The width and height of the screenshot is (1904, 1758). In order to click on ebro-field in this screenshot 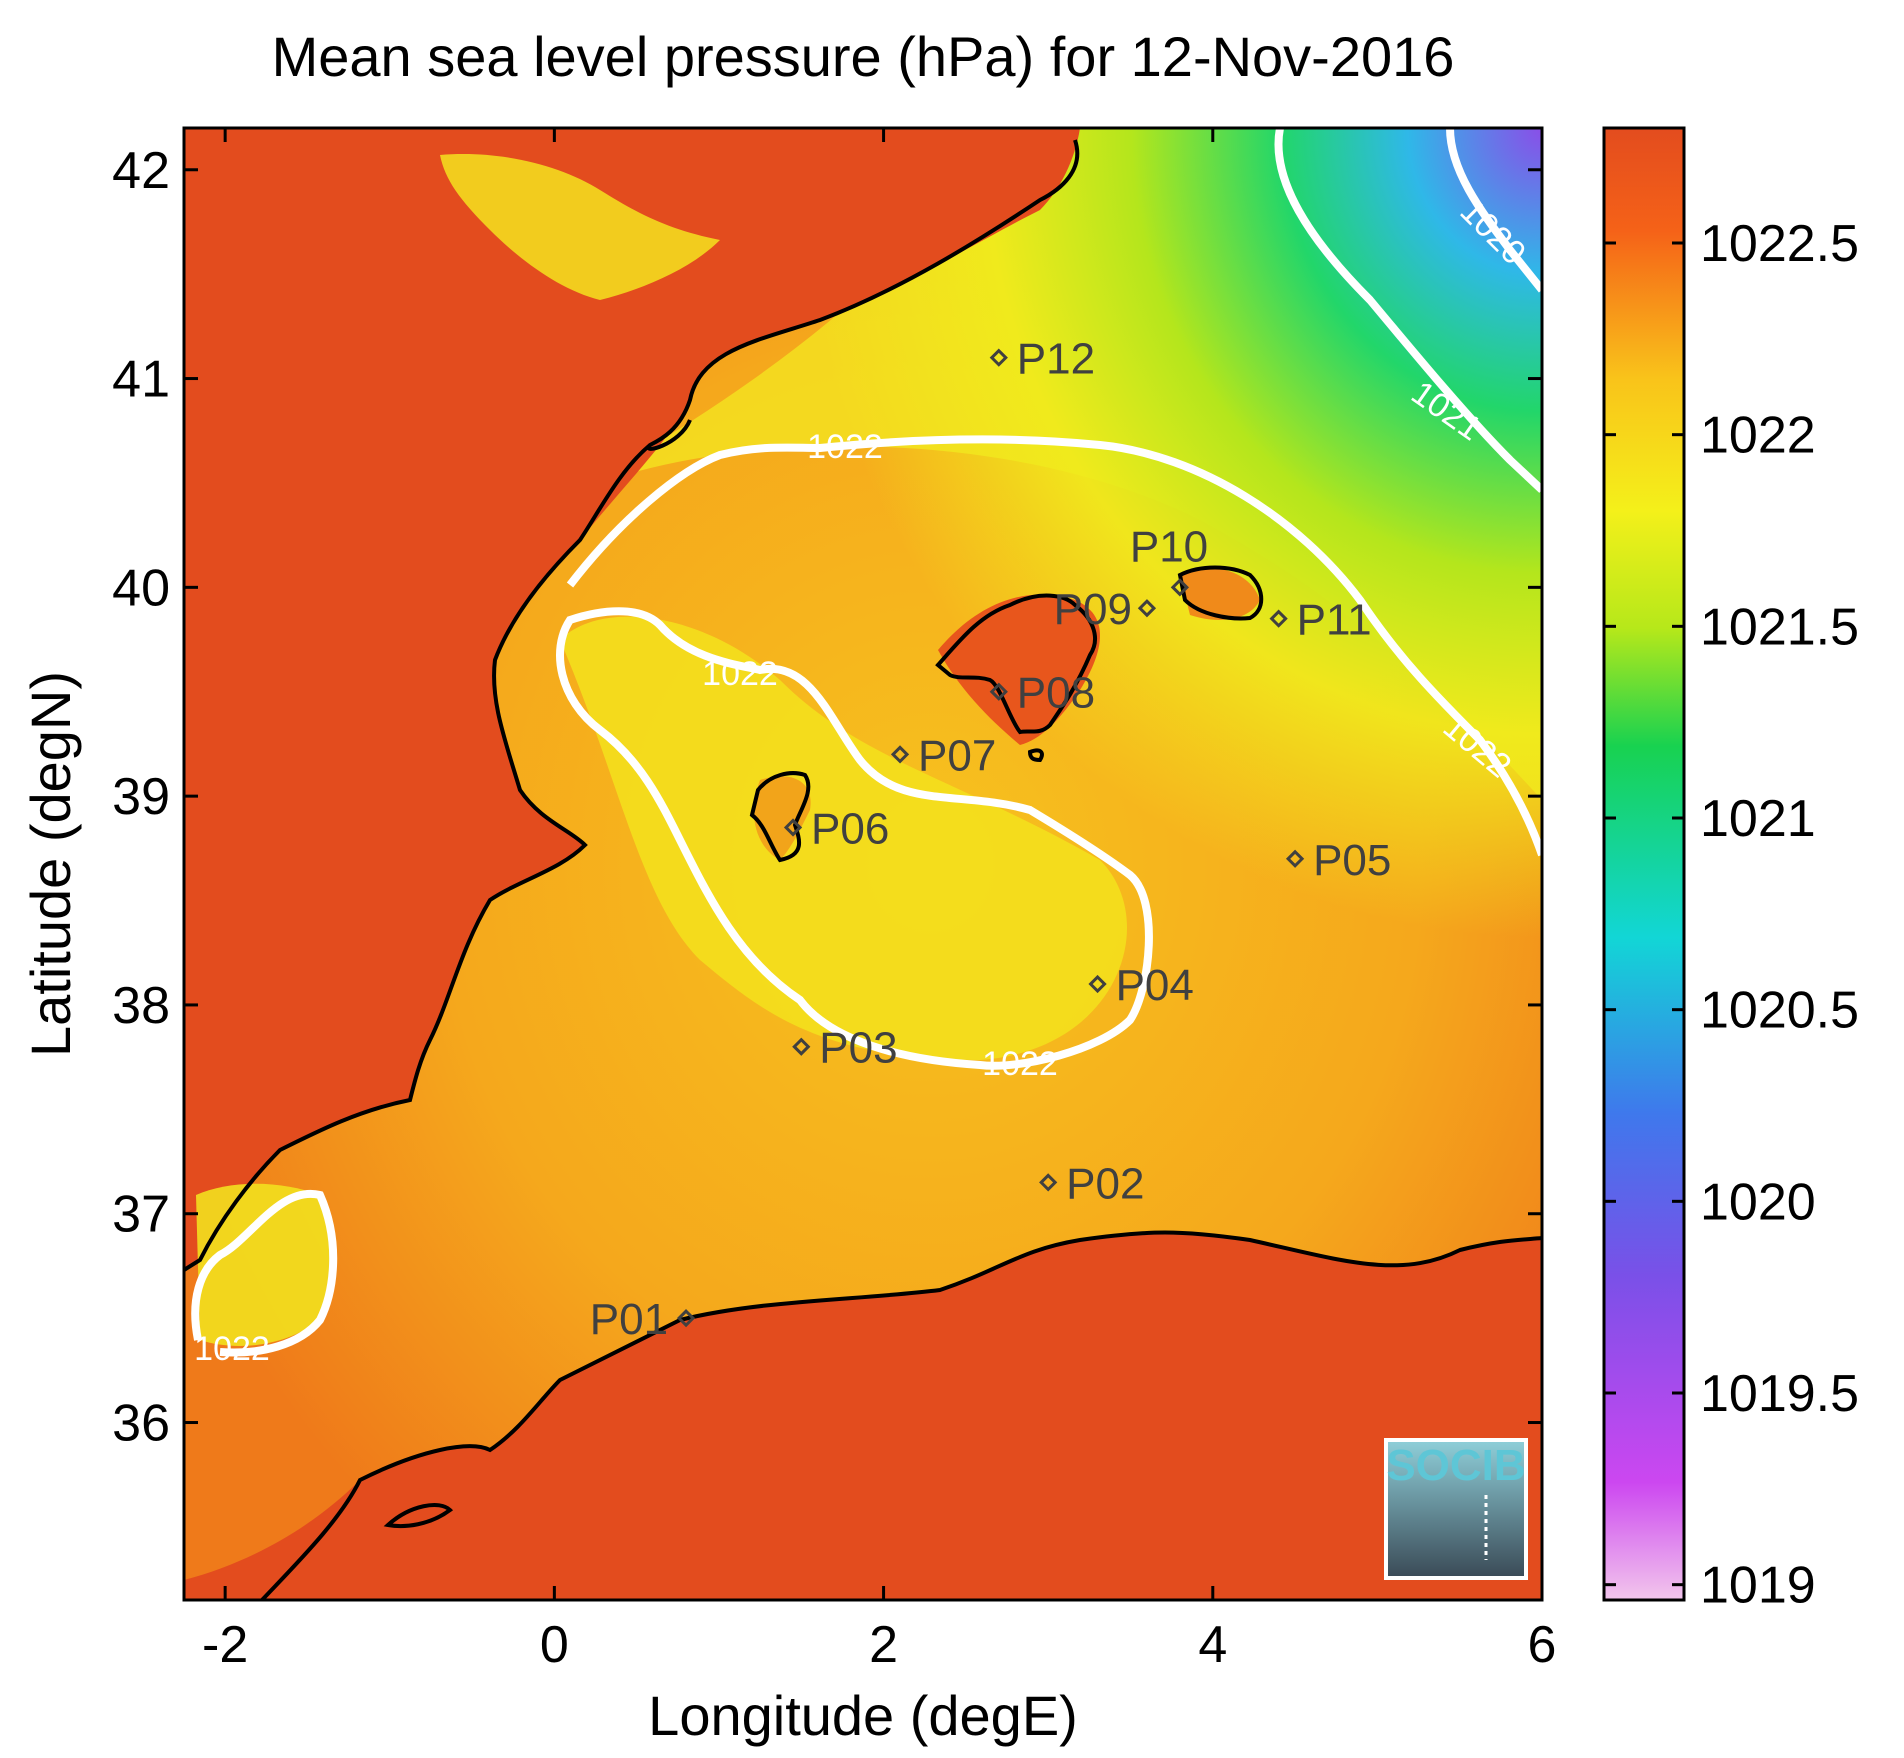, I will do `click(580, 227)`.